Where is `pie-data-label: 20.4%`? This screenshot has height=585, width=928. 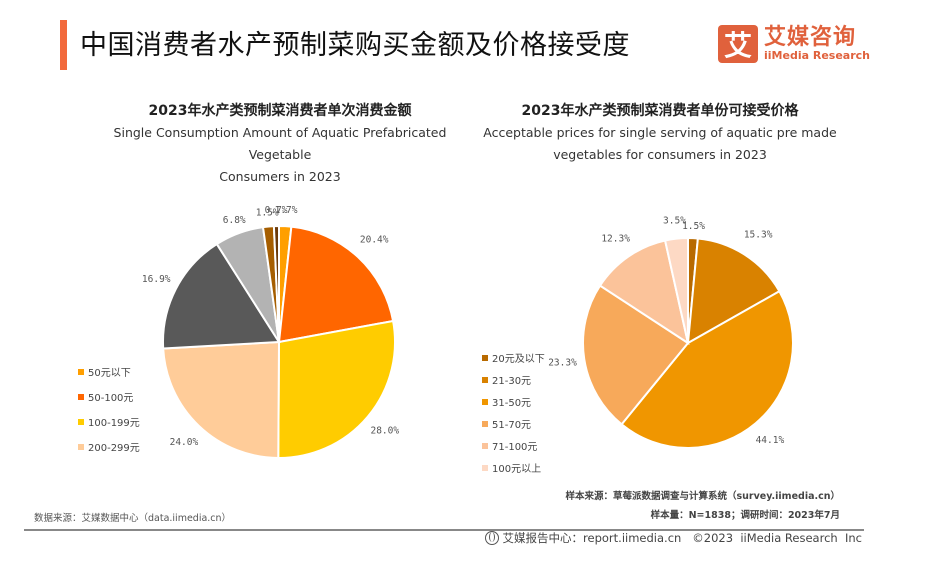 pie-data-label: 20.4% is located at coordinates (374, 239).